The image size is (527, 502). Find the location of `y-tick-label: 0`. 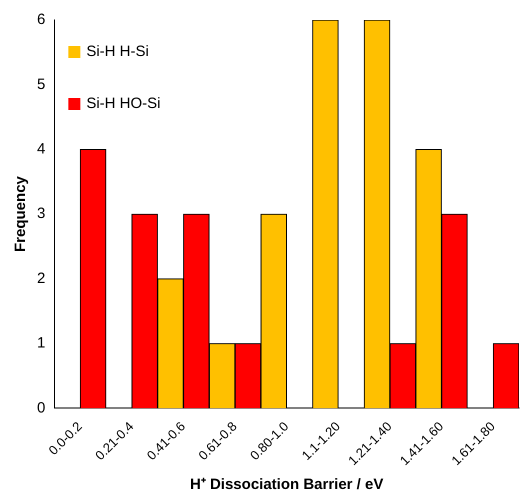

y-tick-label: 0 is located at coordinates (41, 407).